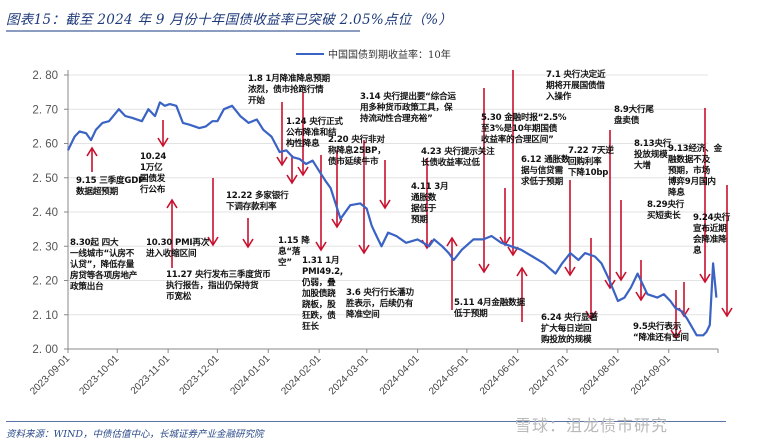 The height and width of the screenshot is (445, 759). What do you see at coordinates (229, 20) in the screenshot?
I see `chart-title: 图表15：截至 2024 年 9 月份十年国债收益率已突破 2.05%点位（%）` at bounding box center [229, 20].